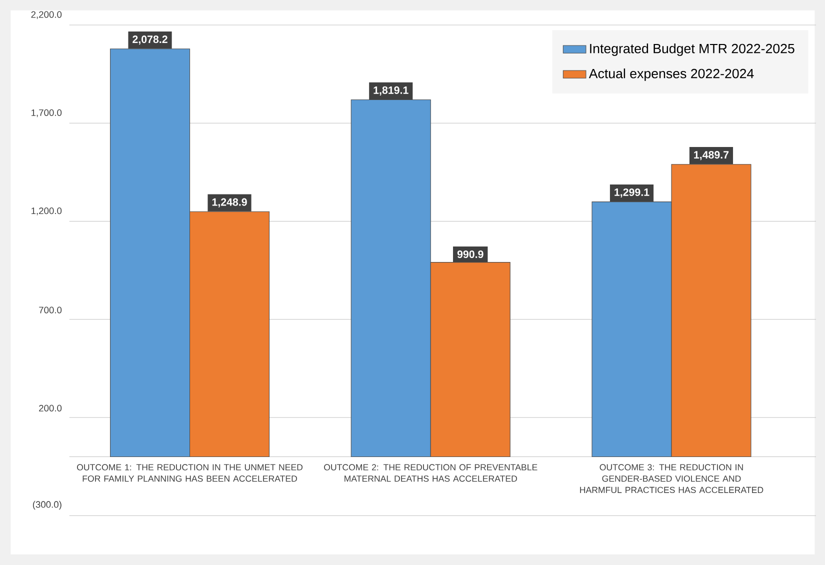 Image resolution: width=825 pixels, height=565 pixels. I want to click on data-label: 1,299.1, so click(632, 193).